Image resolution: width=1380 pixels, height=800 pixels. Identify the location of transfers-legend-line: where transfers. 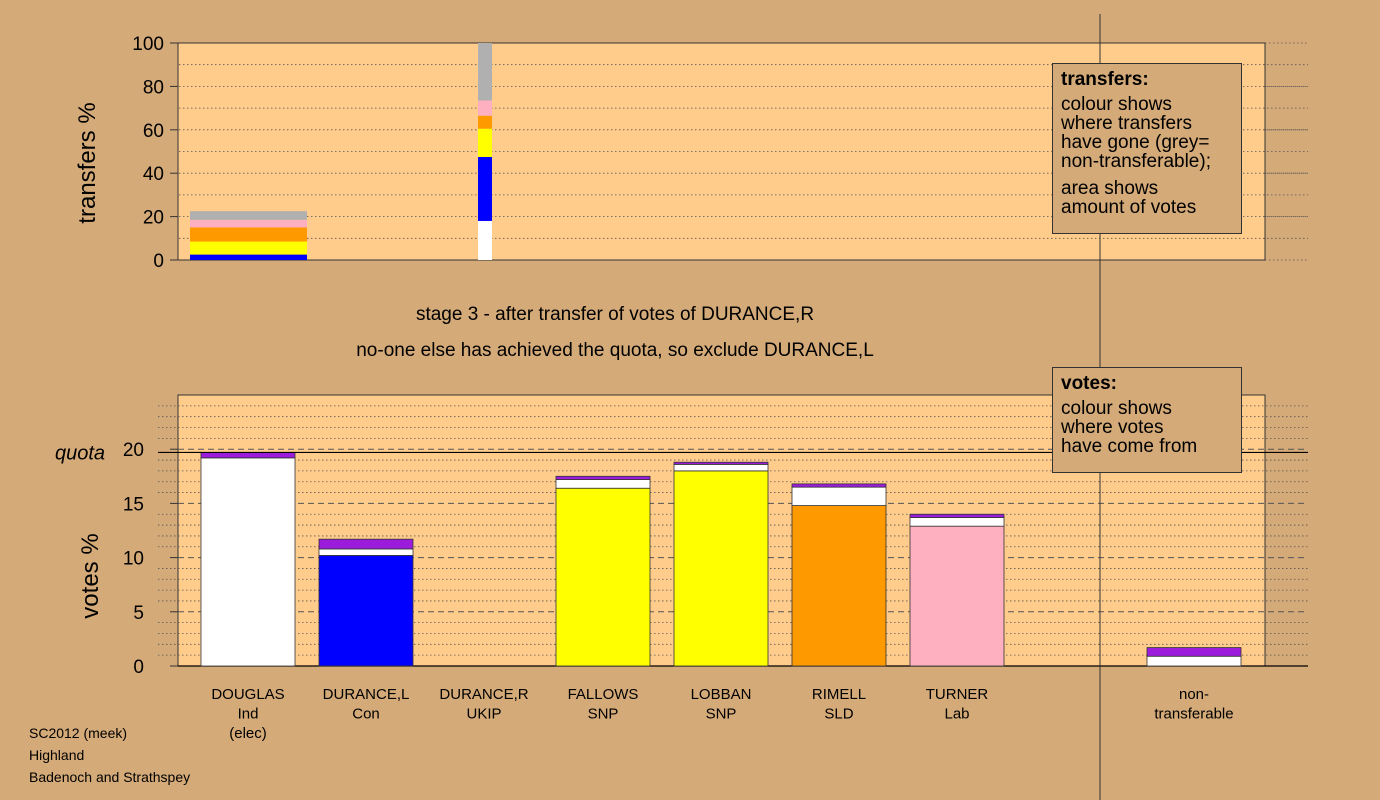
(1126, 123).